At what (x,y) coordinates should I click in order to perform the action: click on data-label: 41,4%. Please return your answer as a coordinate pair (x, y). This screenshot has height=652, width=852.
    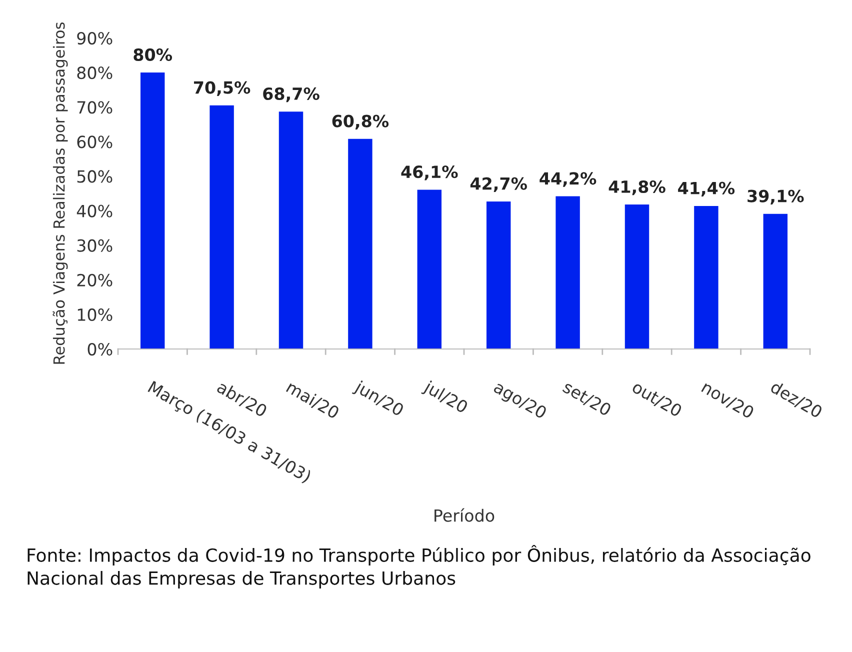
    Looking at the image, I should click on (706, 189).